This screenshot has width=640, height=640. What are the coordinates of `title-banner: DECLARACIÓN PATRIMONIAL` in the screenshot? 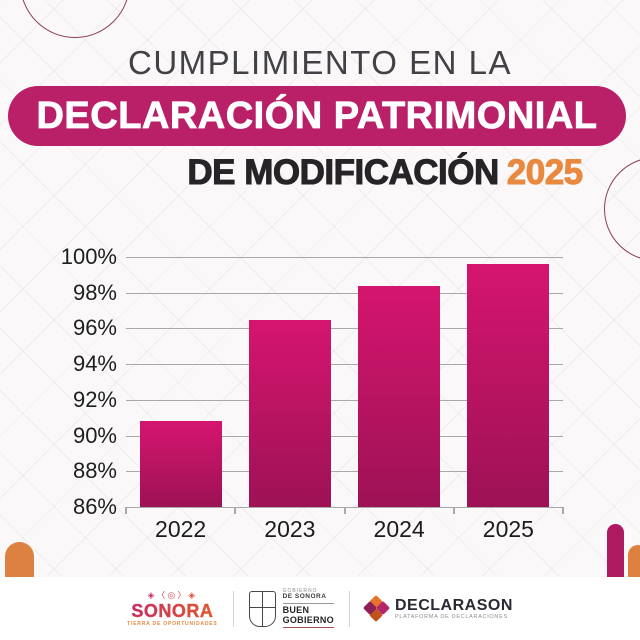 It's located at (317, 116).